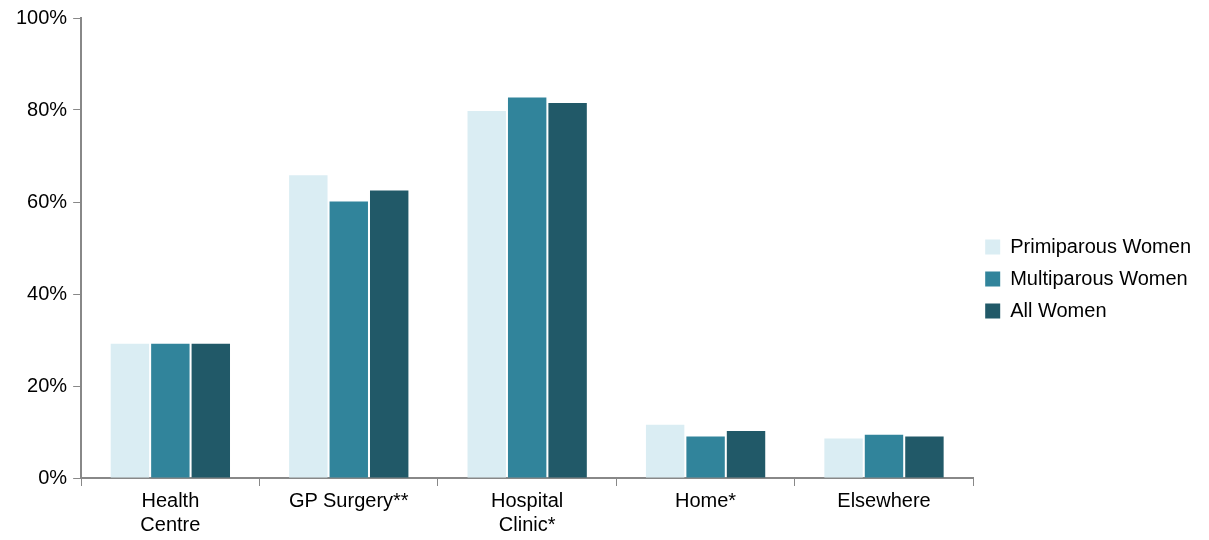  I want to click on y-tick-label: 100%, so click(42, 16).